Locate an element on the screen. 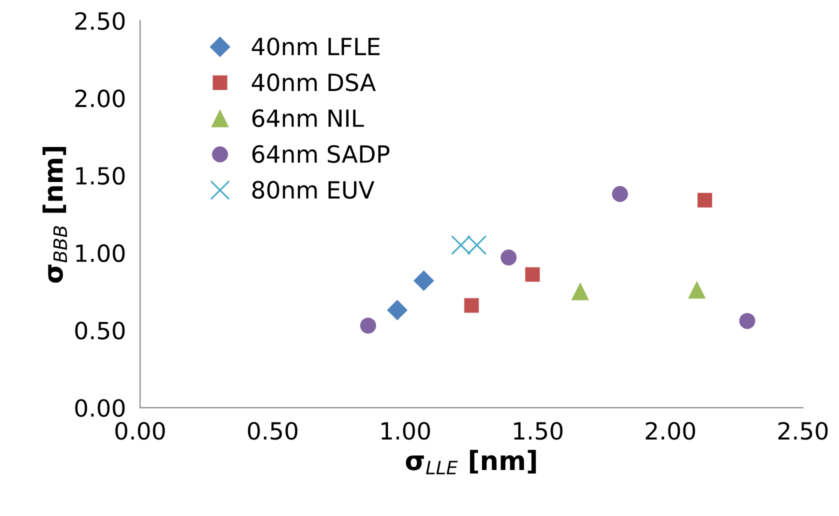 This screenshot has width=839, height=516. y-tick-label: 2.00 is located at coordinates (100, 98).